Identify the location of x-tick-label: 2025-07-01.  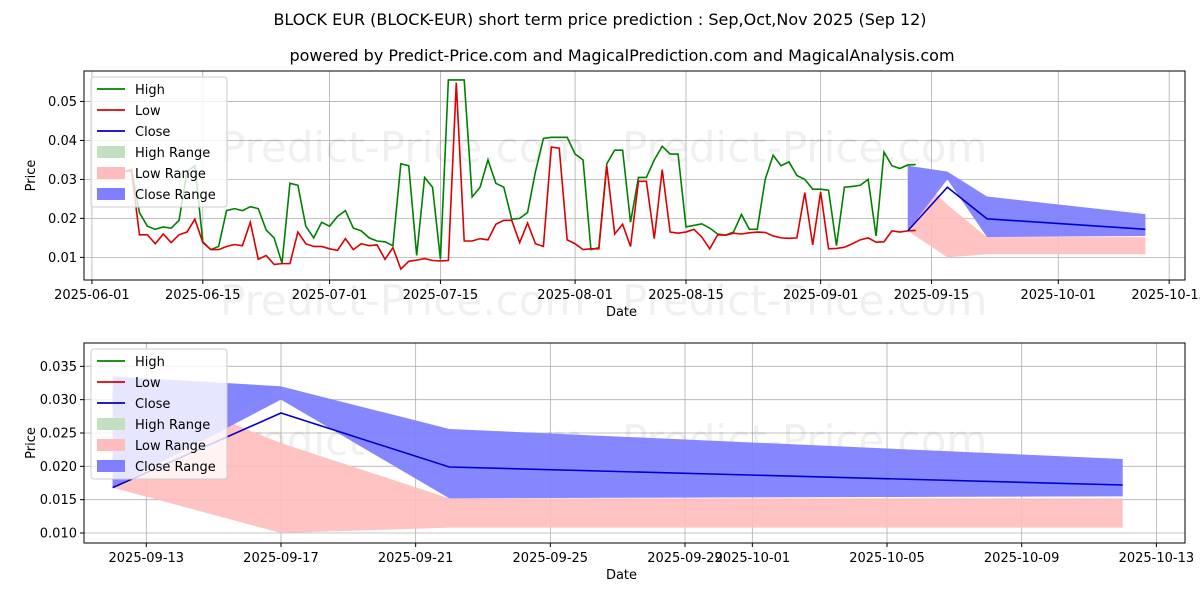
(330, 295).